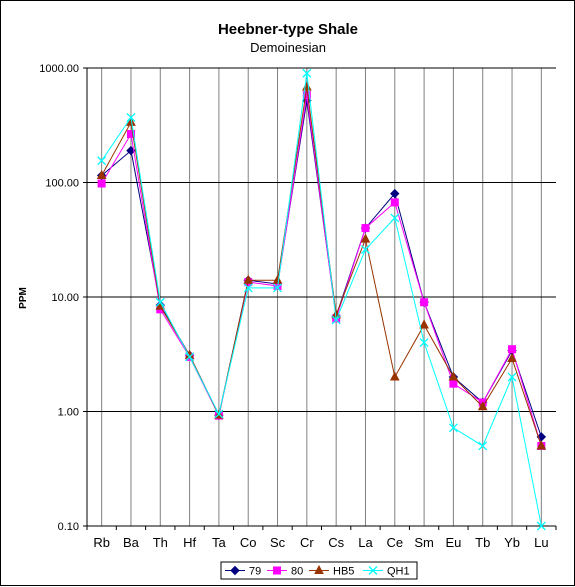 This screenshot has height=587, width=575. What do you see at coordinates (68, 527) in the screenshot?
I see `y-tick-label: 0.10` at bounding box center [68, 527].